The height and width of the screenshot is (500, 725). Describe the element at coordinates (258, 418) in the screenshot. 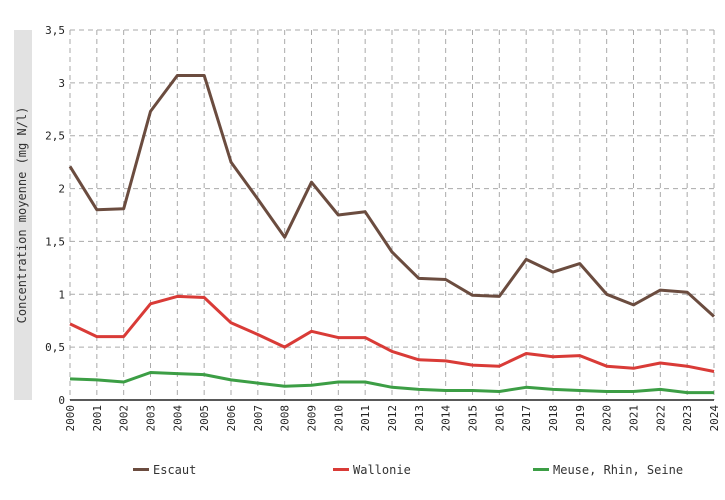

I see `x-tick-label: 2007` at that location.